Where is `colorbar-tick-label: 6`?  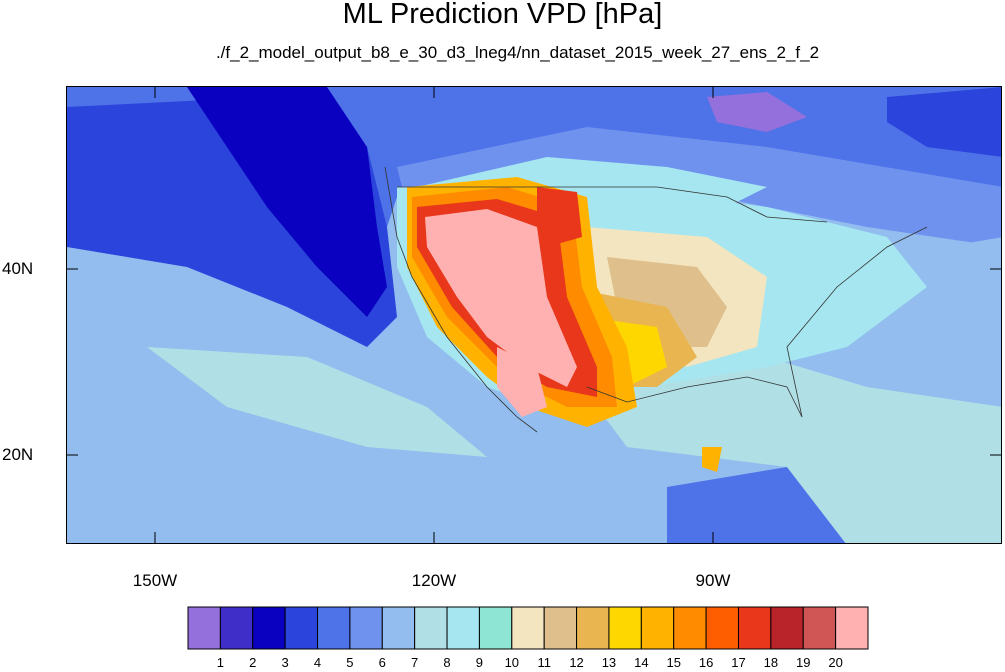 colorbar-tick-label: 6 is located at coordinates (382, 662).